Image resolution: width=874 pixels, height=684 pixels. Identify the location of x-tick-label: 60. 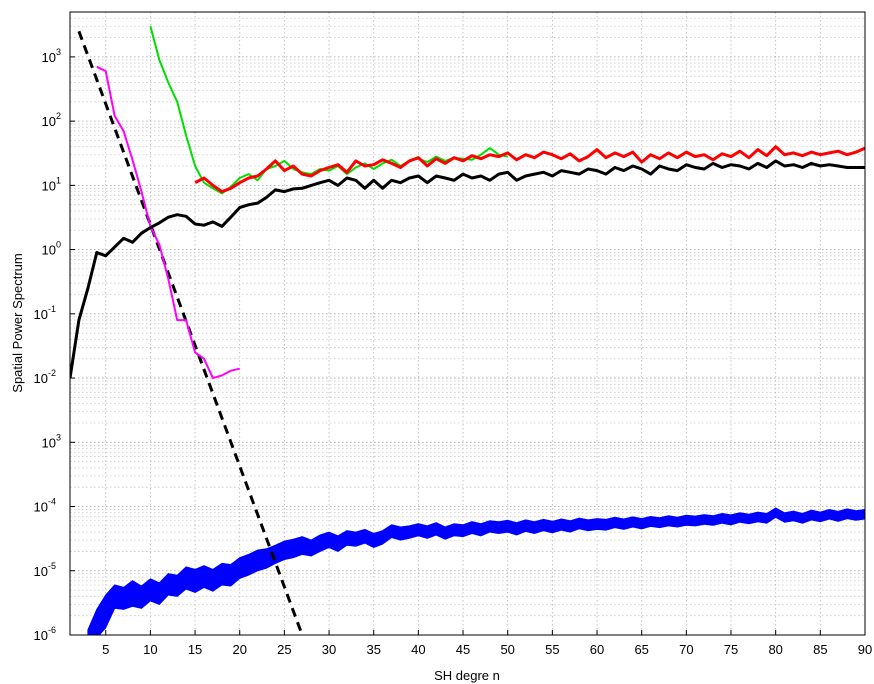
(597, 649).